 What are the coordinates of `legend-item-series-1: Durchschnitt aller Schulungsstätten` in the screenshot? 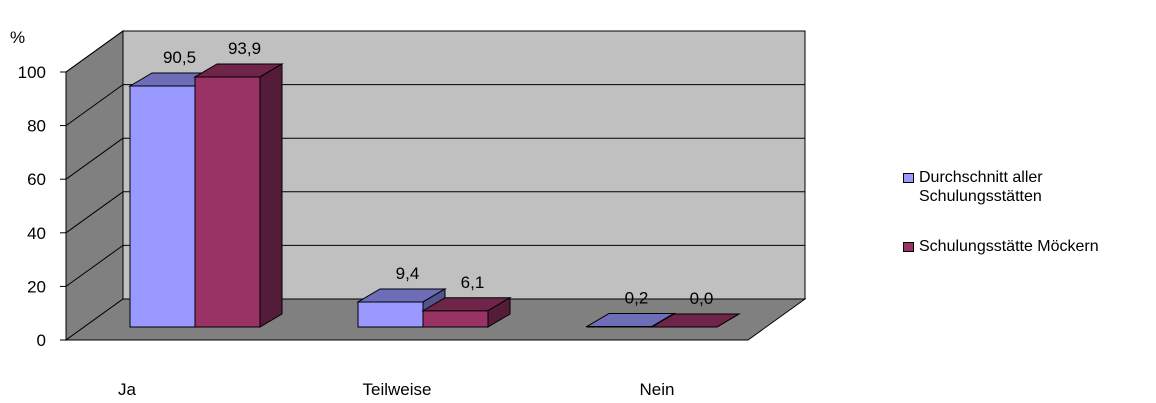 It's located at (1028, 187).